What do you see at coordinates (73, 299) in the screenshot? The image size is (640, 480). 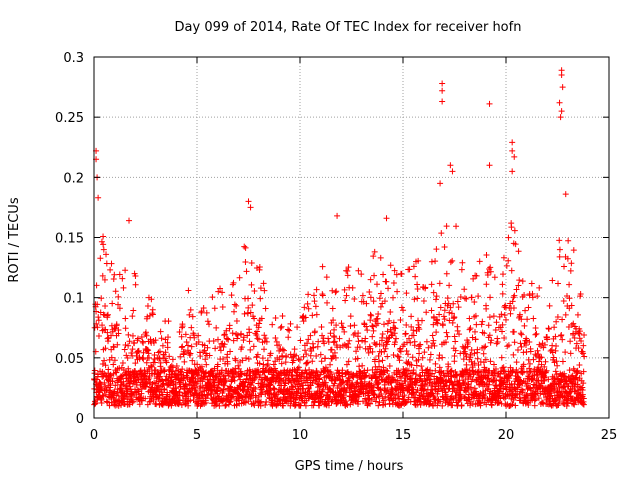 I see `y-tick-label: 0.1` at bounding box center [73, 299].